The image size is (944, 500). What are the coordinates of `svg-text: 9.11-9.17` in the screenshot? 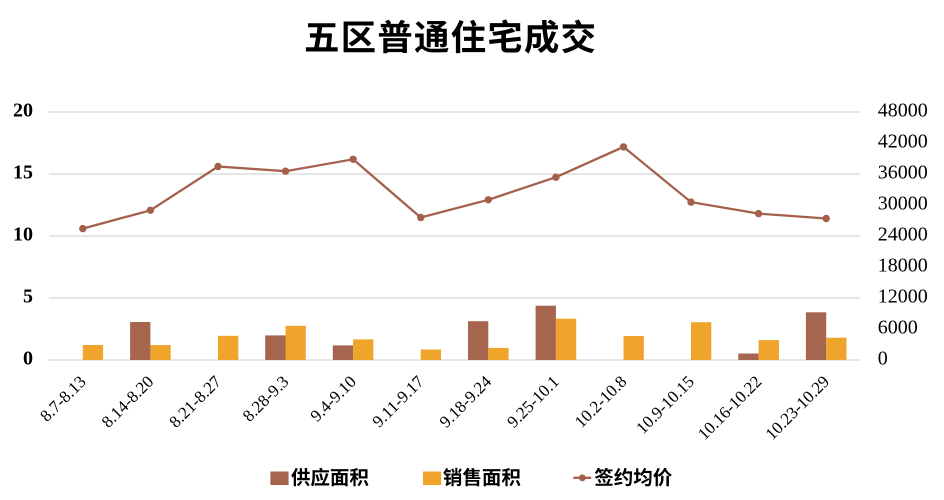 It's located at (398, 401).